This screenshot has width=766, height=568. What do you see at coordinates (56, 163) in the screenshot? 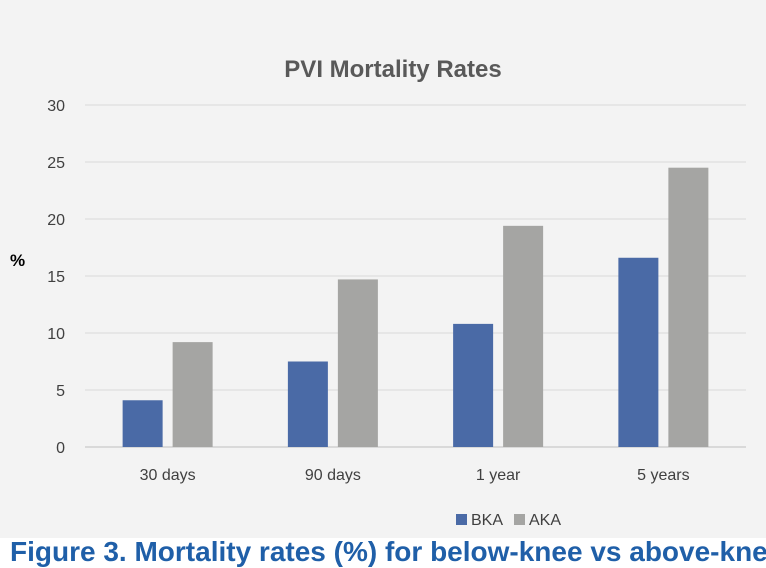
I see `y-tick-label: 25` at bounding box center [56, 163].